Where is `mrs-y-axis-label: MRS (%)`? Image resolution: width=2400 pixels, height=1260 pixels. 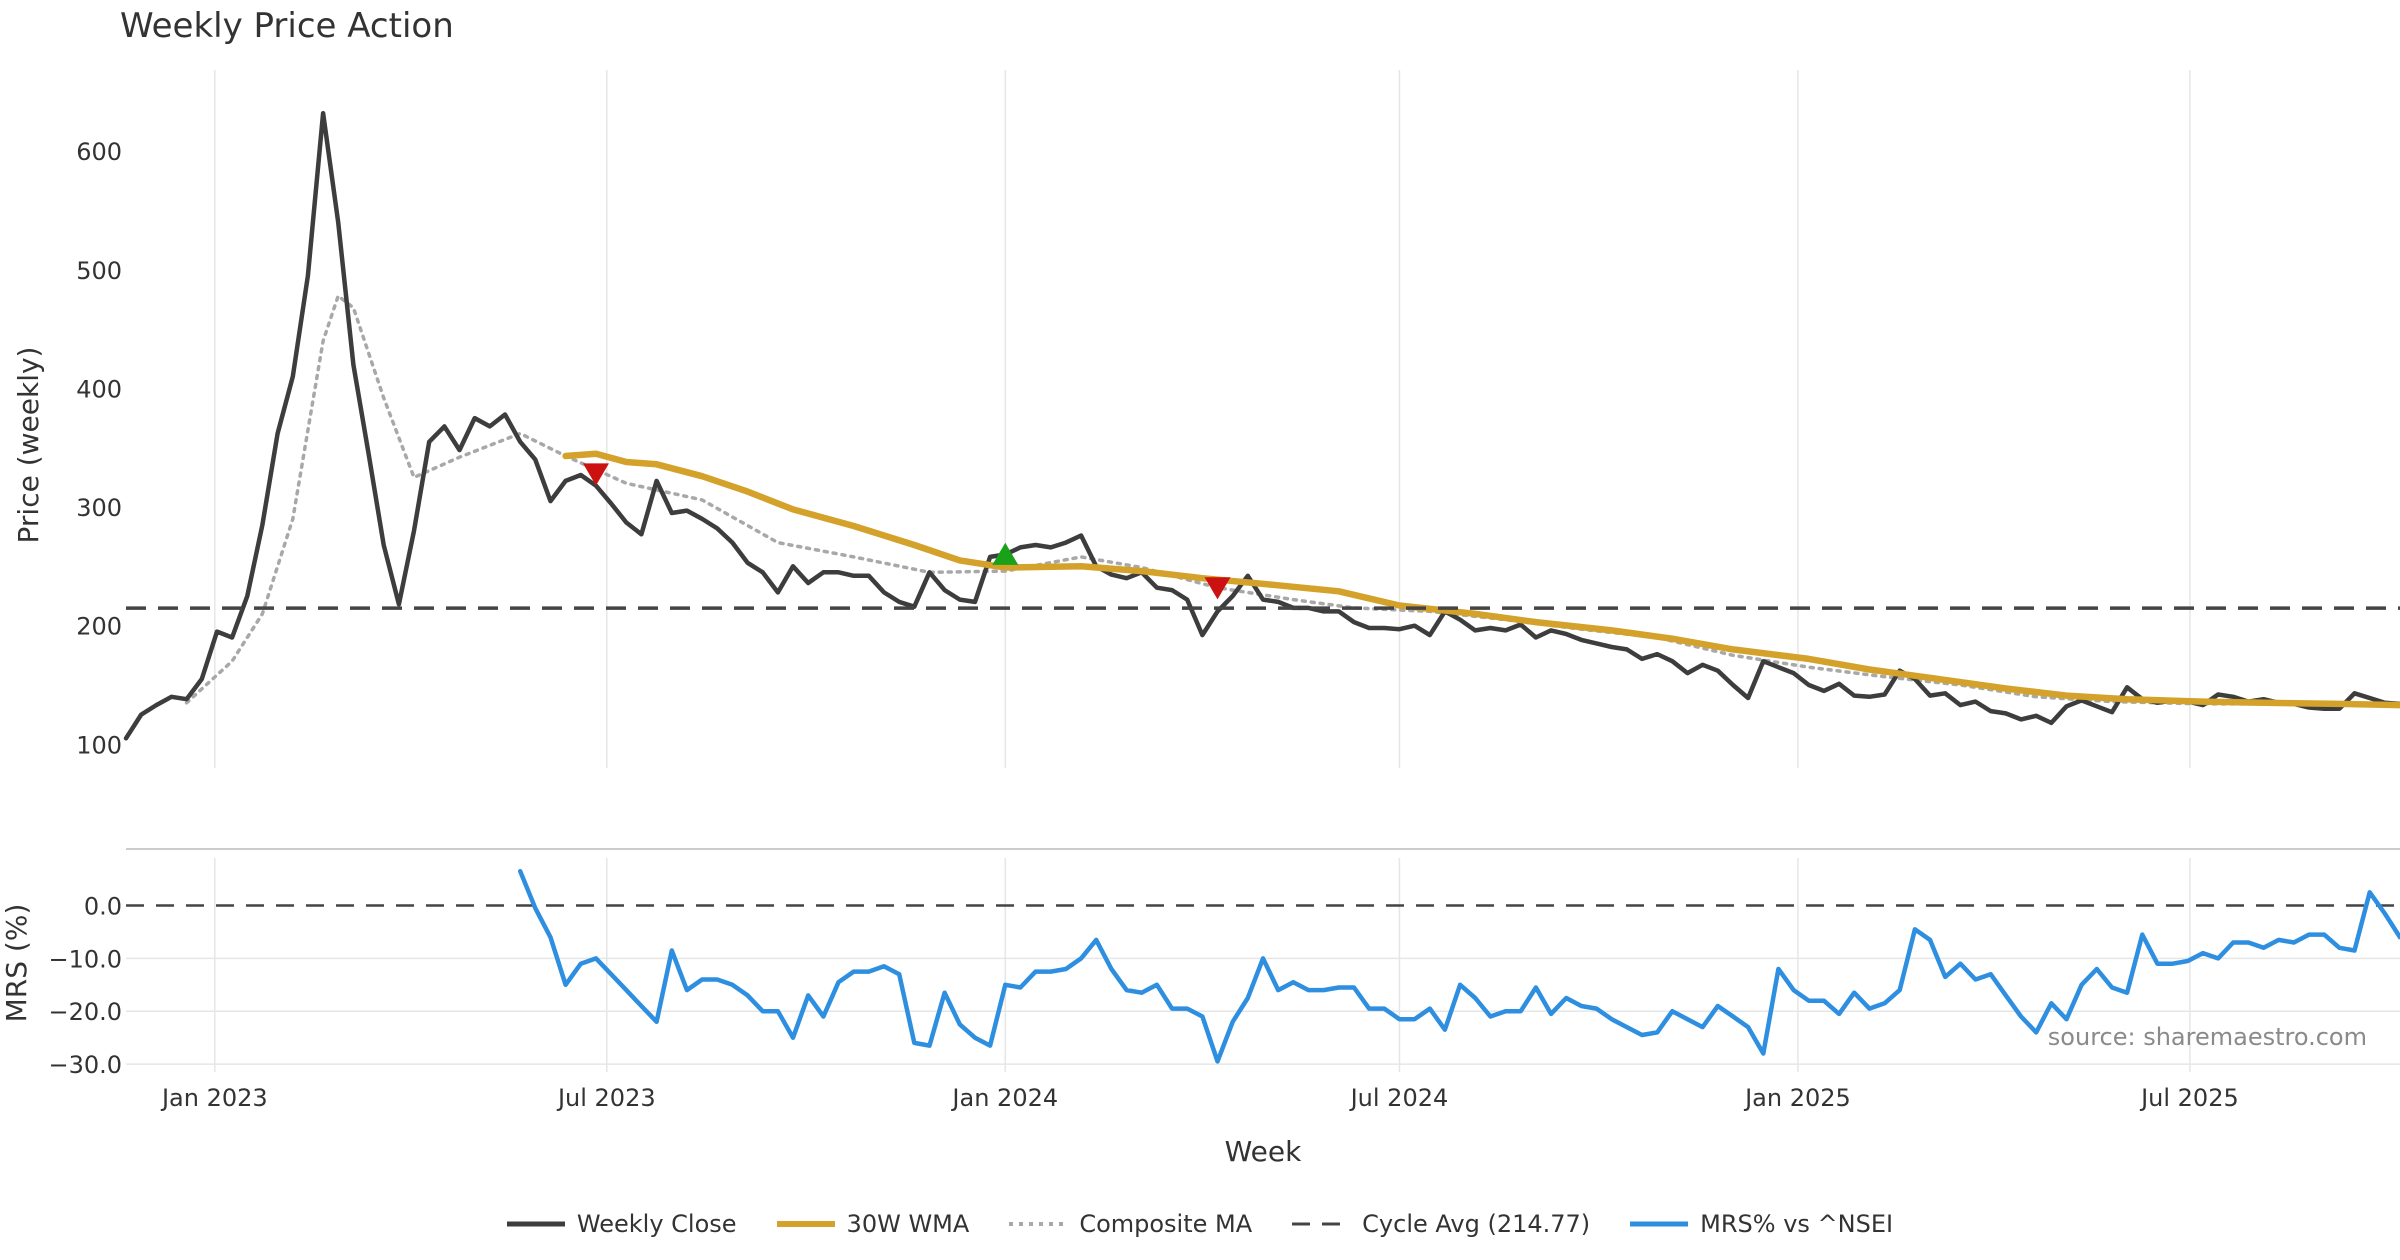
mrs-y-axis-label: MRS (%) is located at coordinates (16, 963).